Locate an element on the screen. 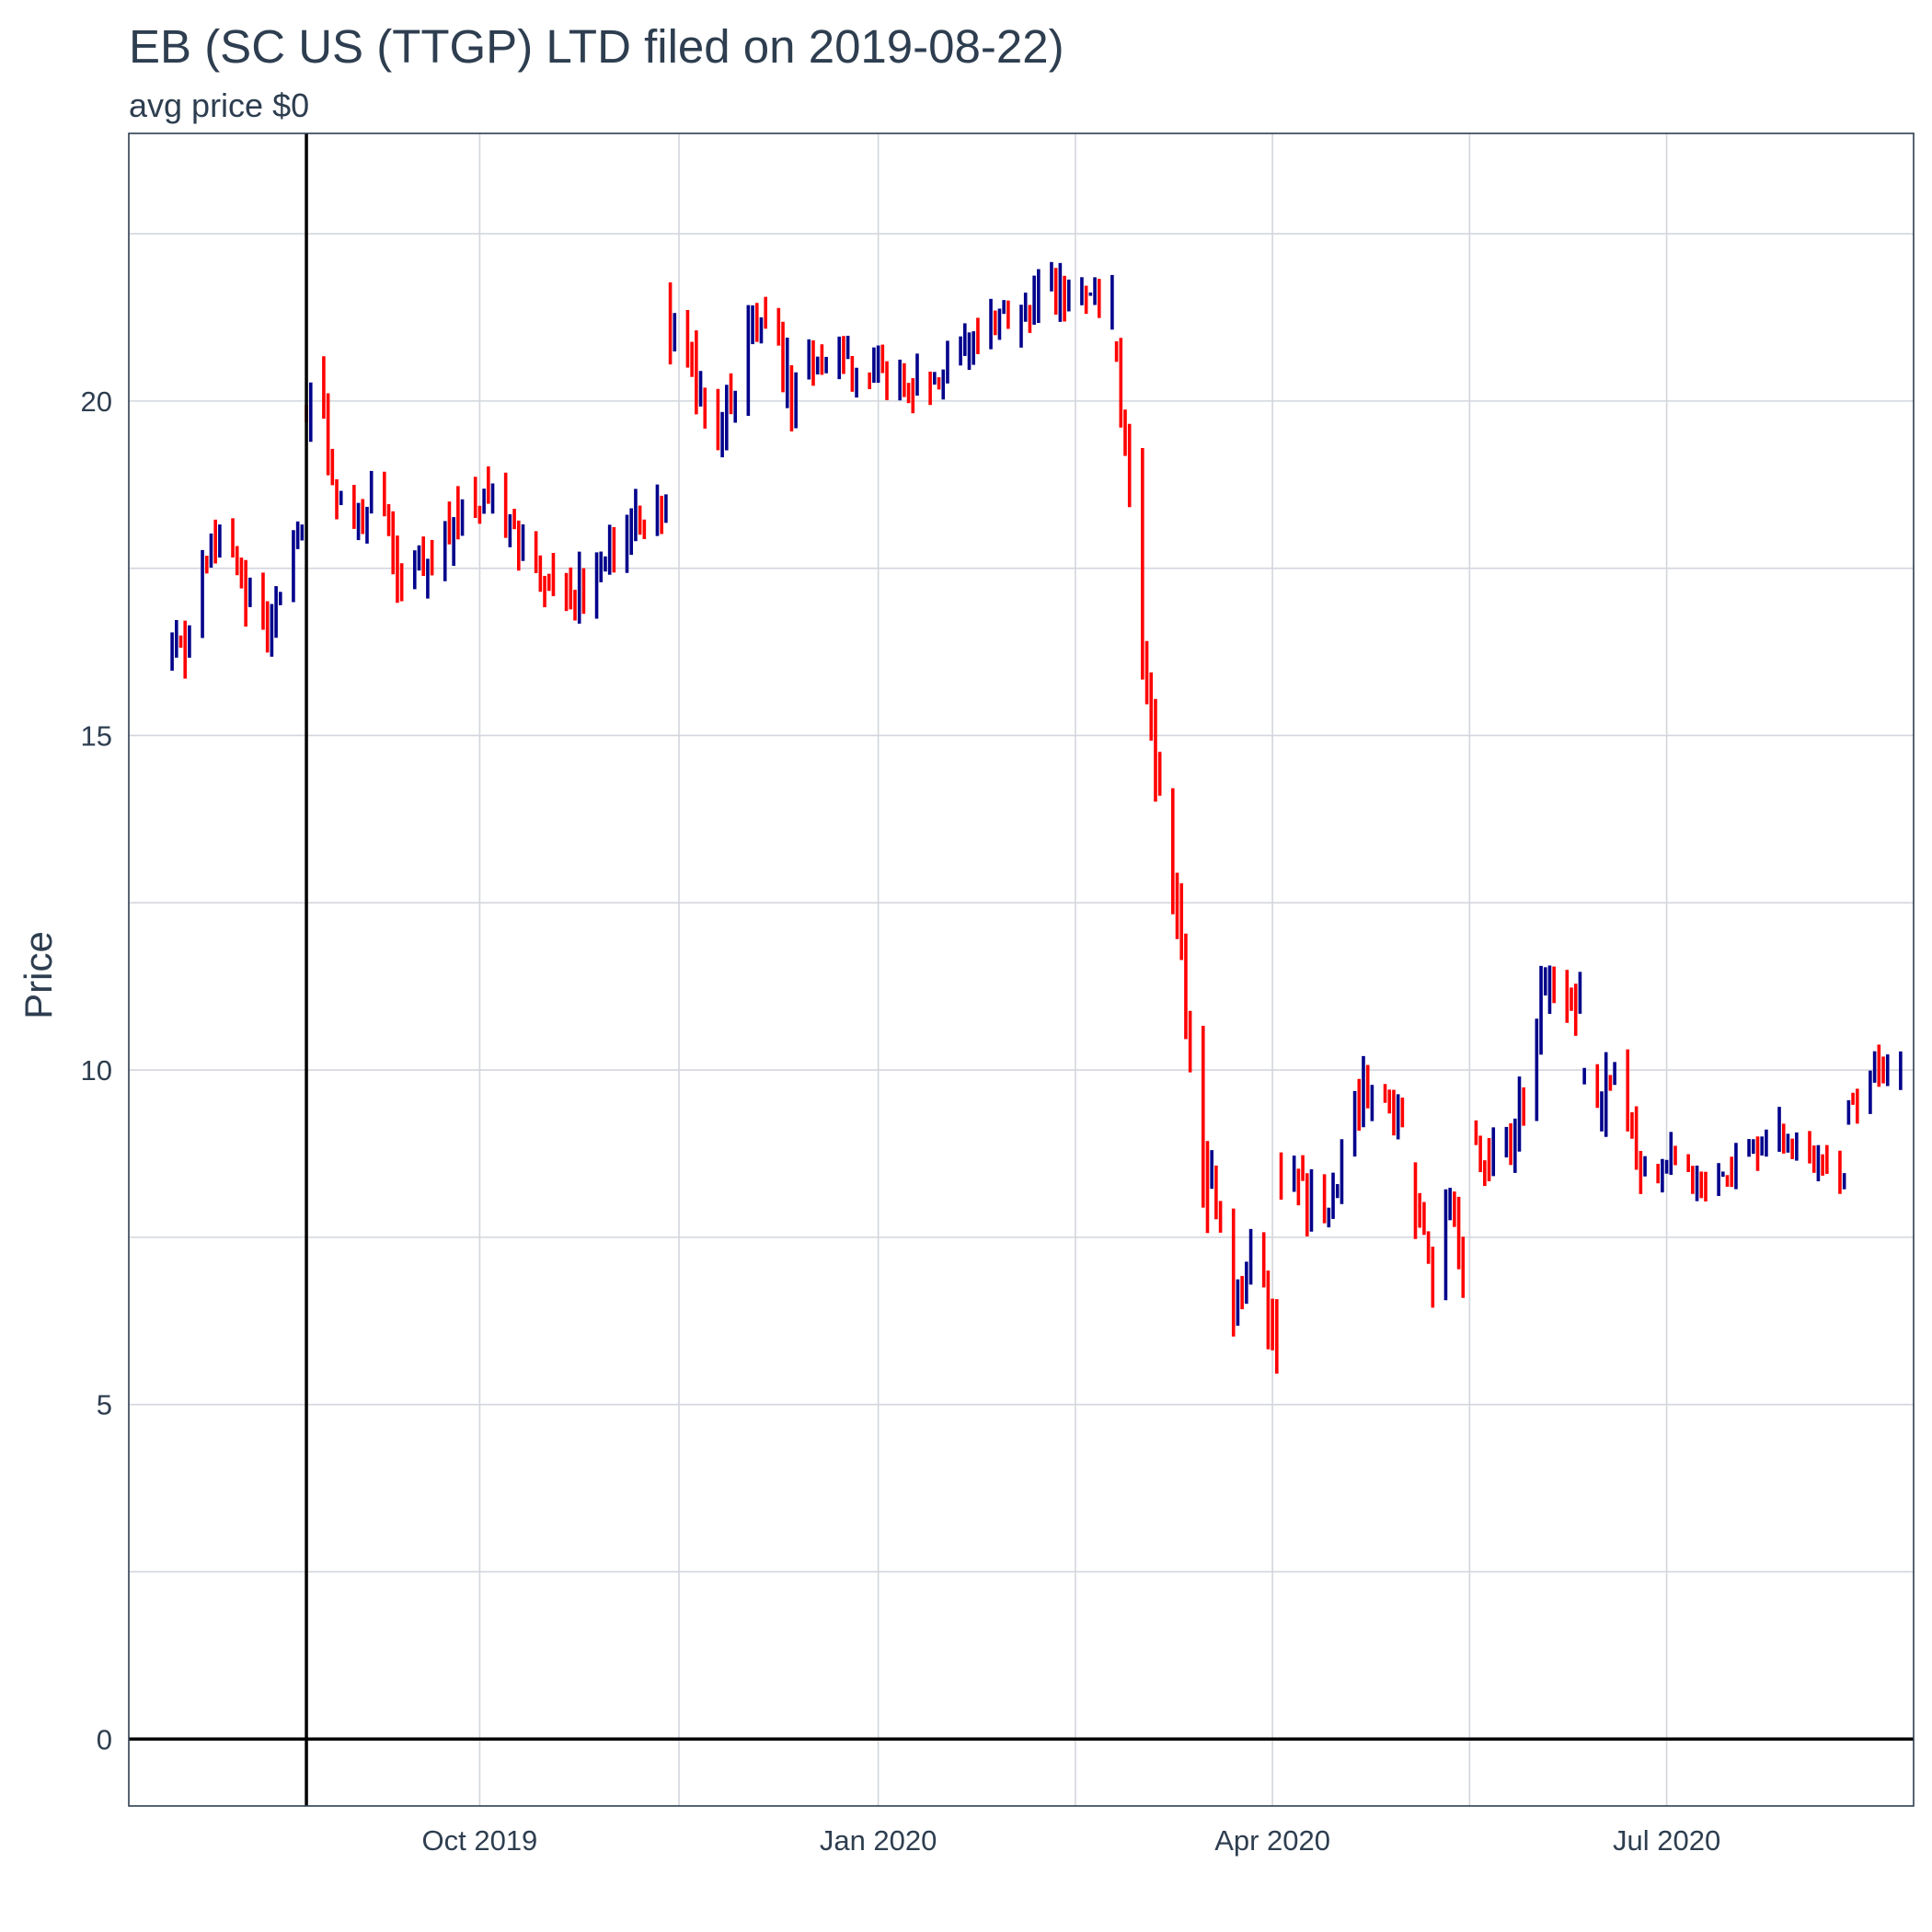 The height and width of the screenshot is (1932, 1932). y-tick-label: 10 is located at coordinates (96, 1070).